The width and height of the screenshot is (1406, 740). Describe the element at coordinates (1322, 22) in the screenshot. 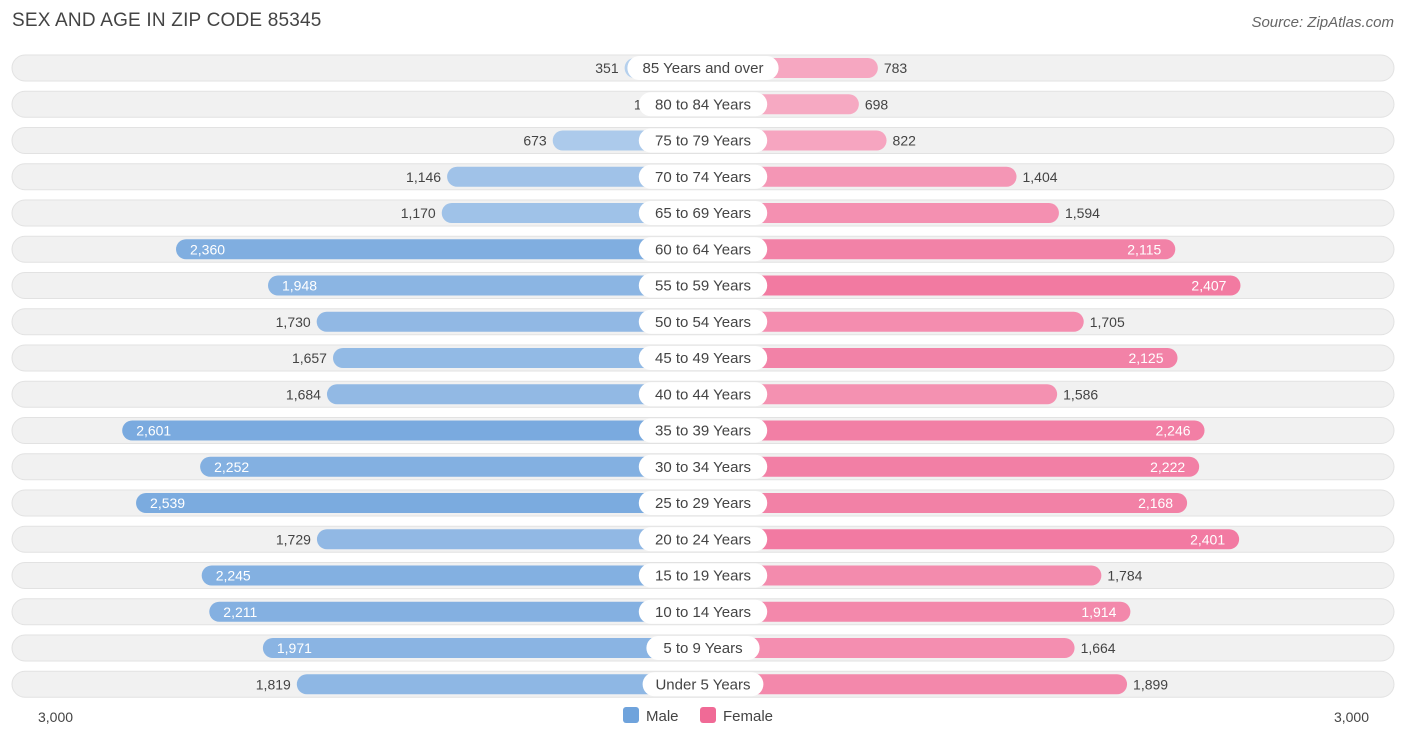

I see `chart-source: Source: ZipAtlas.com` at that location.